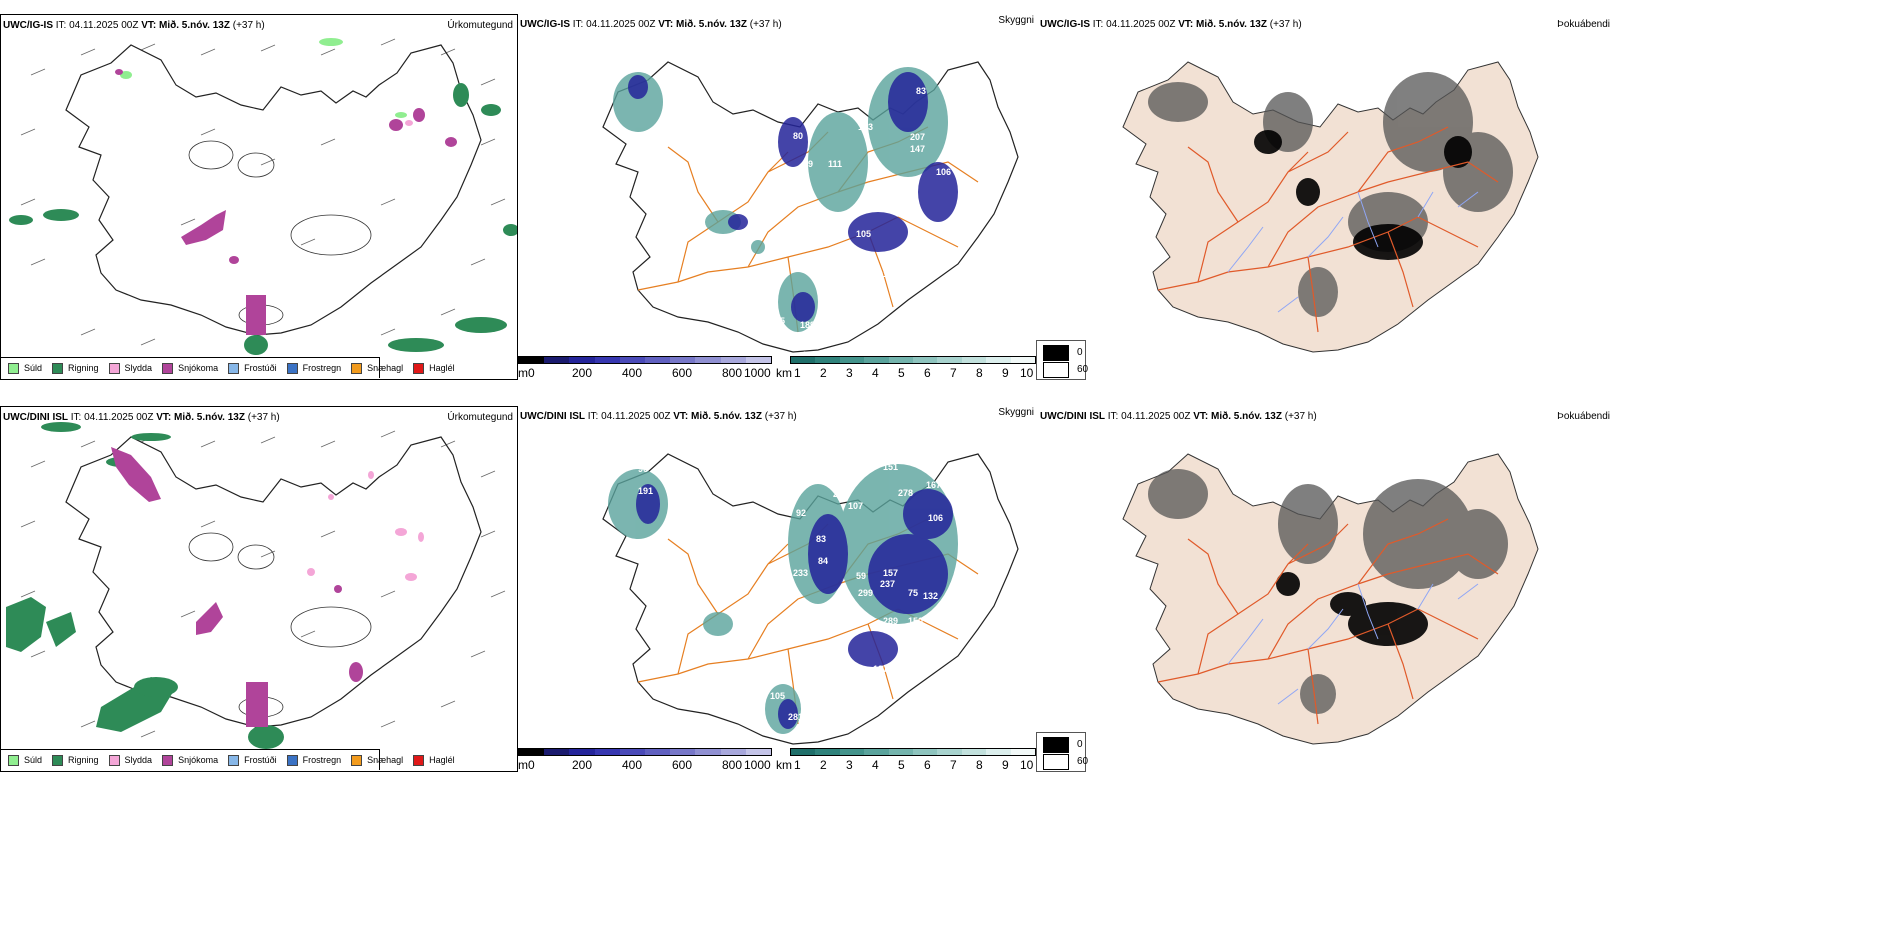  What do you see at coordinates (25, 760) in the screenshot?
I see `legend-item-sudd: Súld` at bounding box center [25, 760].